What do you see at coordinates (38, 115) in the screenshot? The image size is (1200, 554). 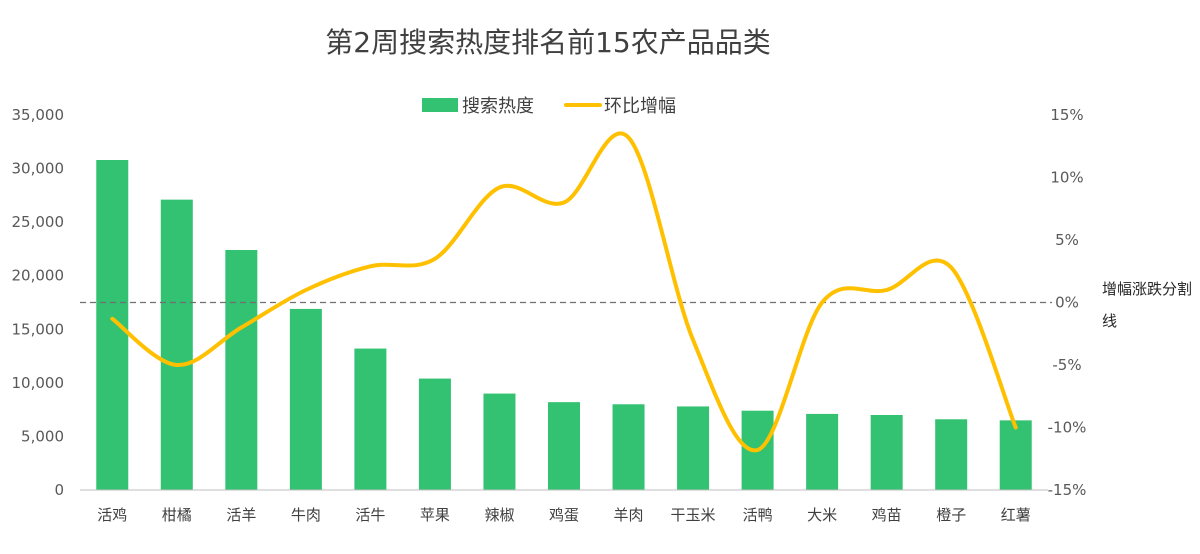 I see `left-tick-label: 35,000` at bounding box center [38, 115].